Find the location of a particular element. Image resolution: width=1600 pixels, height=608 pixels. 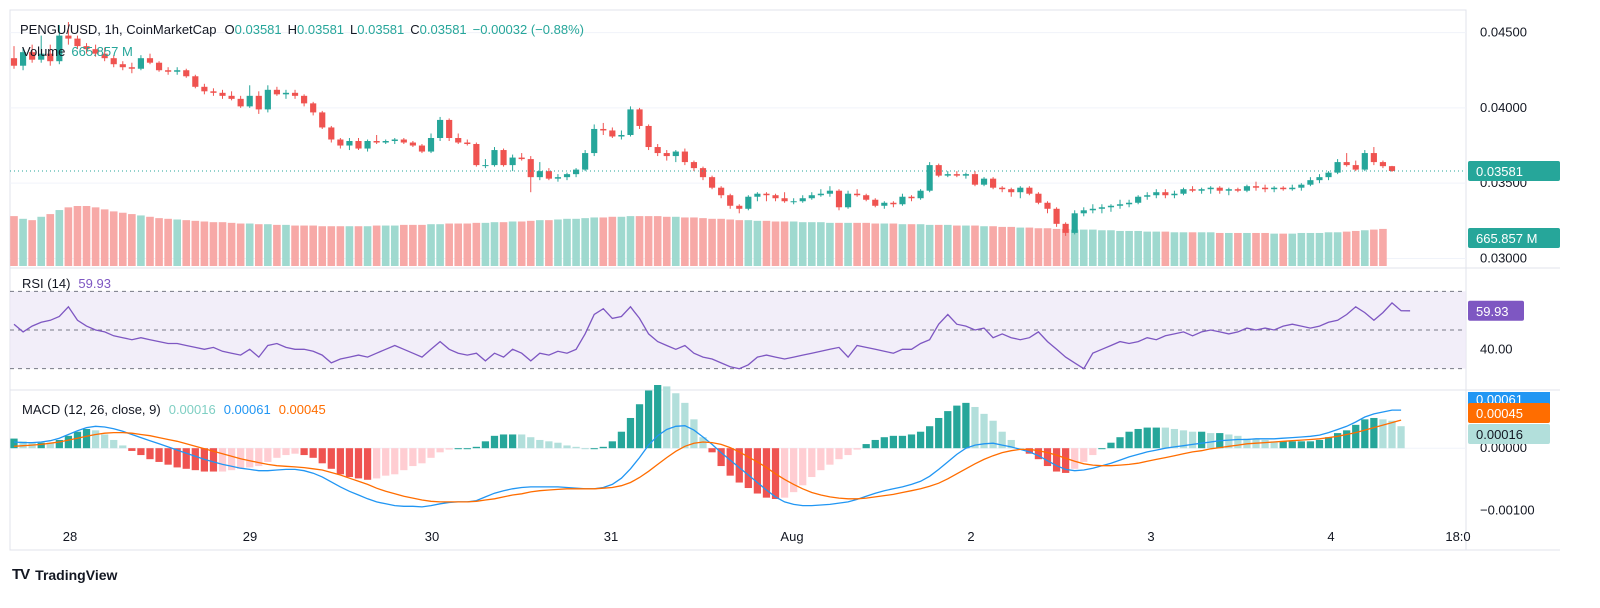

tradingview-footer: TV TradingView is located at coordinates (64, 574).